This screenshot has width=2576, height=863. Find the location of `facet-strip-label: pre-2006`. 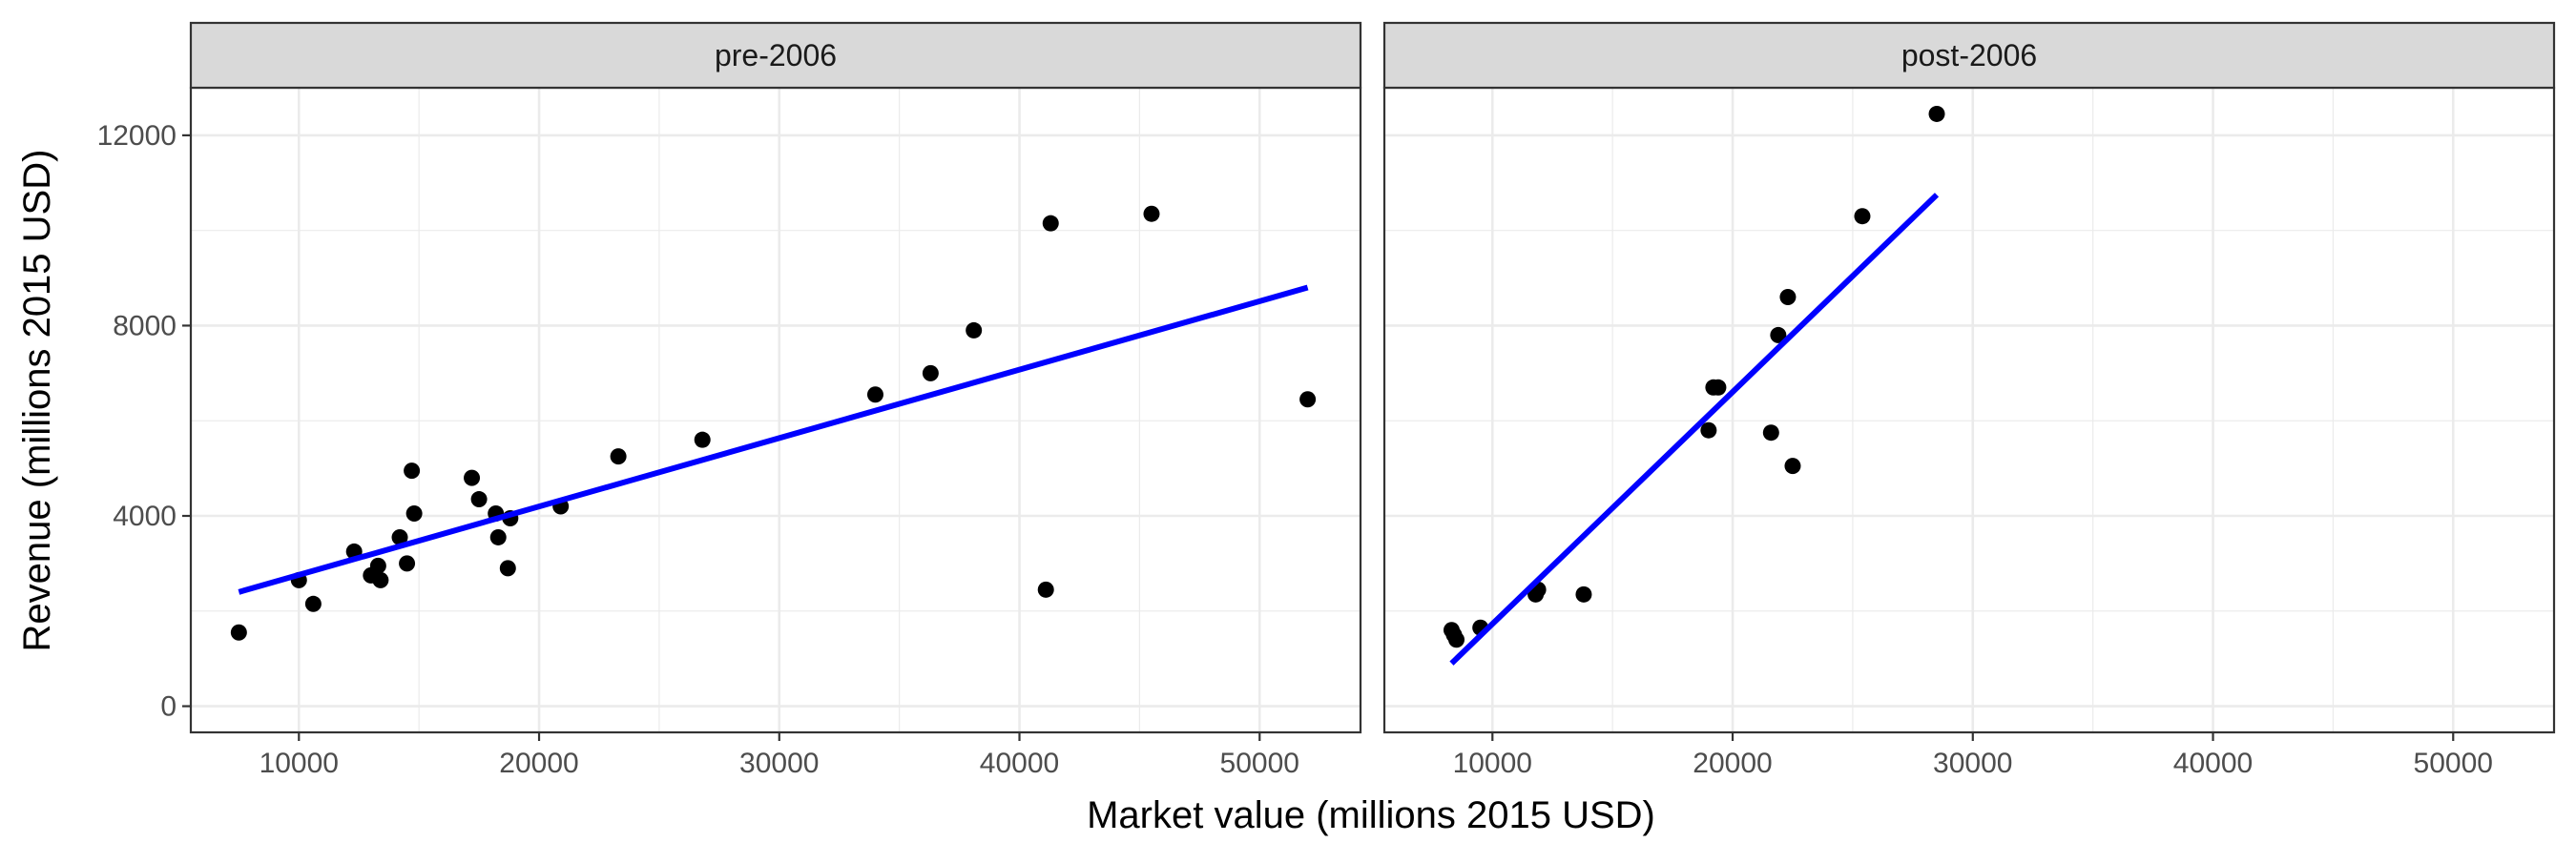

facet-strip-label: pre-2006 is located at coordinates (776, 55).